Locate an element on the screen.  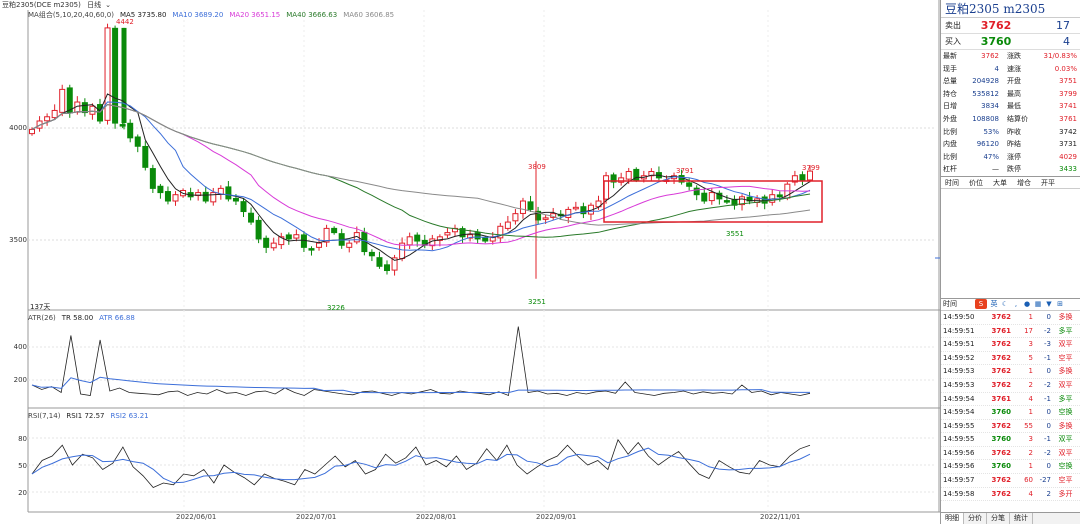
bid-row: 买入 3760 4 is located at coordinates (1010, 42).